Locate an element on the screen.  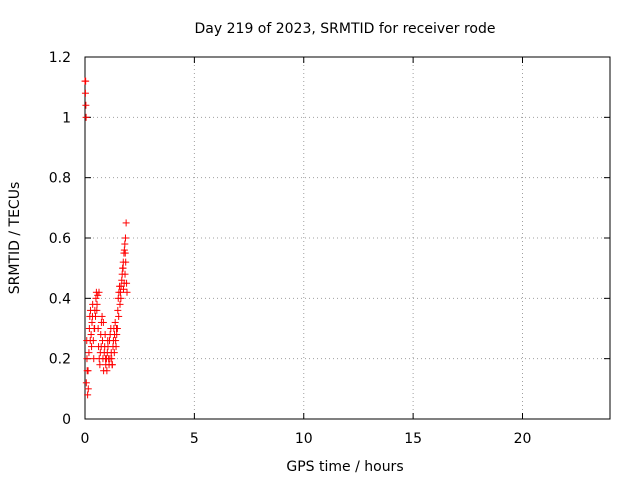
x-tick-label: 15 is located at coordinates (413, 439).